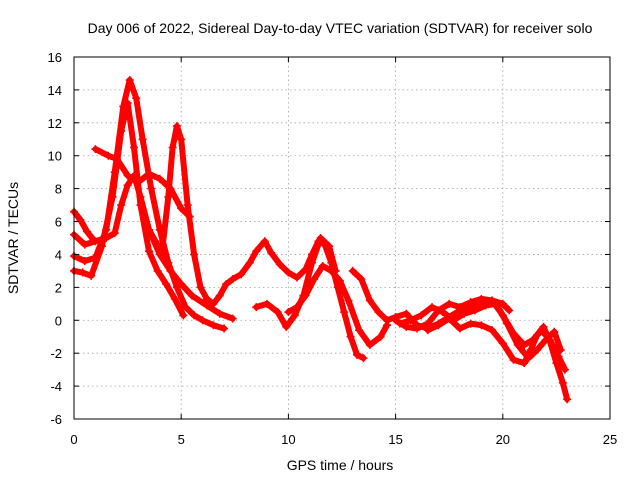 Image resolution: width=640 pixels, height=480 pixels. I want to click on y-tick-label: 14, so click(55, 90).